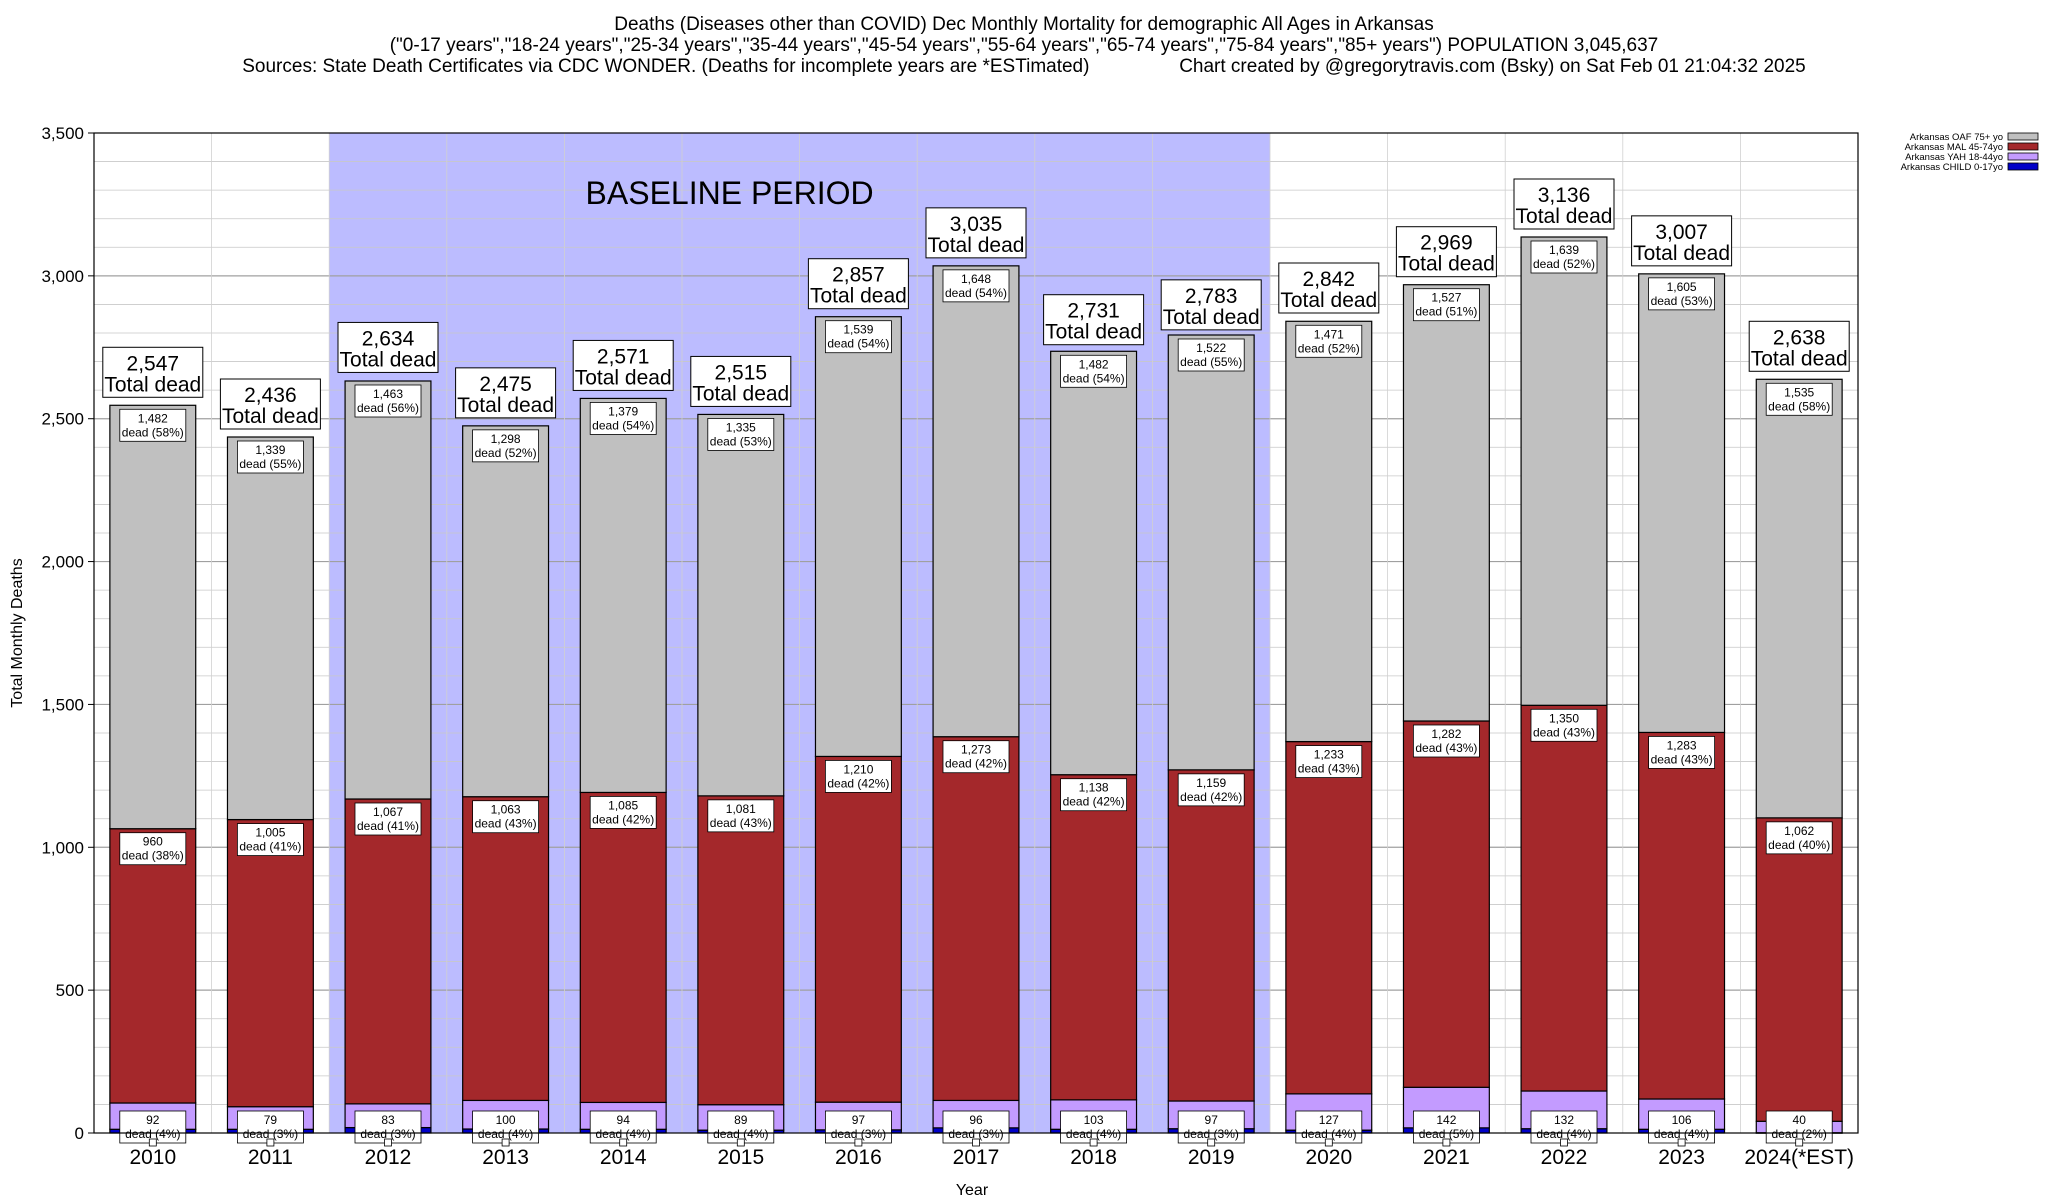 This screenshot has height=1200, width=2048. What do you see at coordinates (506, 1120) in the screenshot?
I see `segment-value-label: 100` at bounding box center [506, 1120].